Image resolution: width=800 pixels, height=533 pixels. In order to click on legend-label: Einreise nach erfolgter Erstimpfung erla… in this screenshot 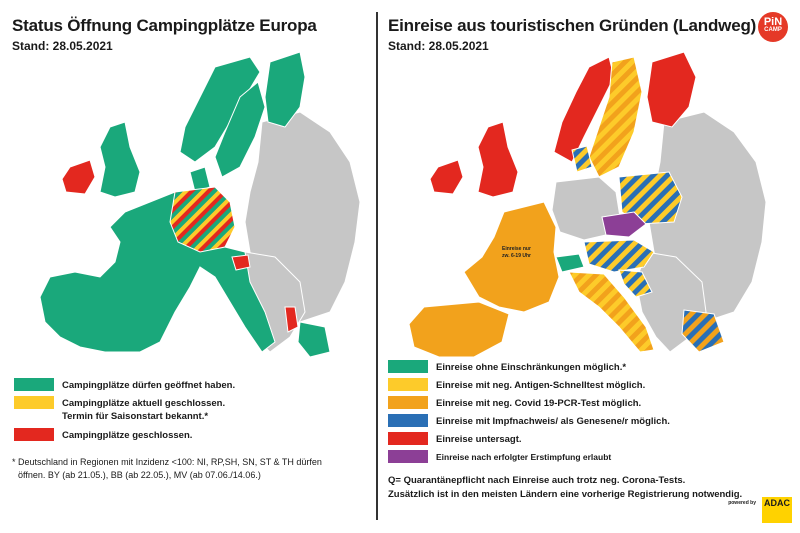, I will do `click(524, 457)`.